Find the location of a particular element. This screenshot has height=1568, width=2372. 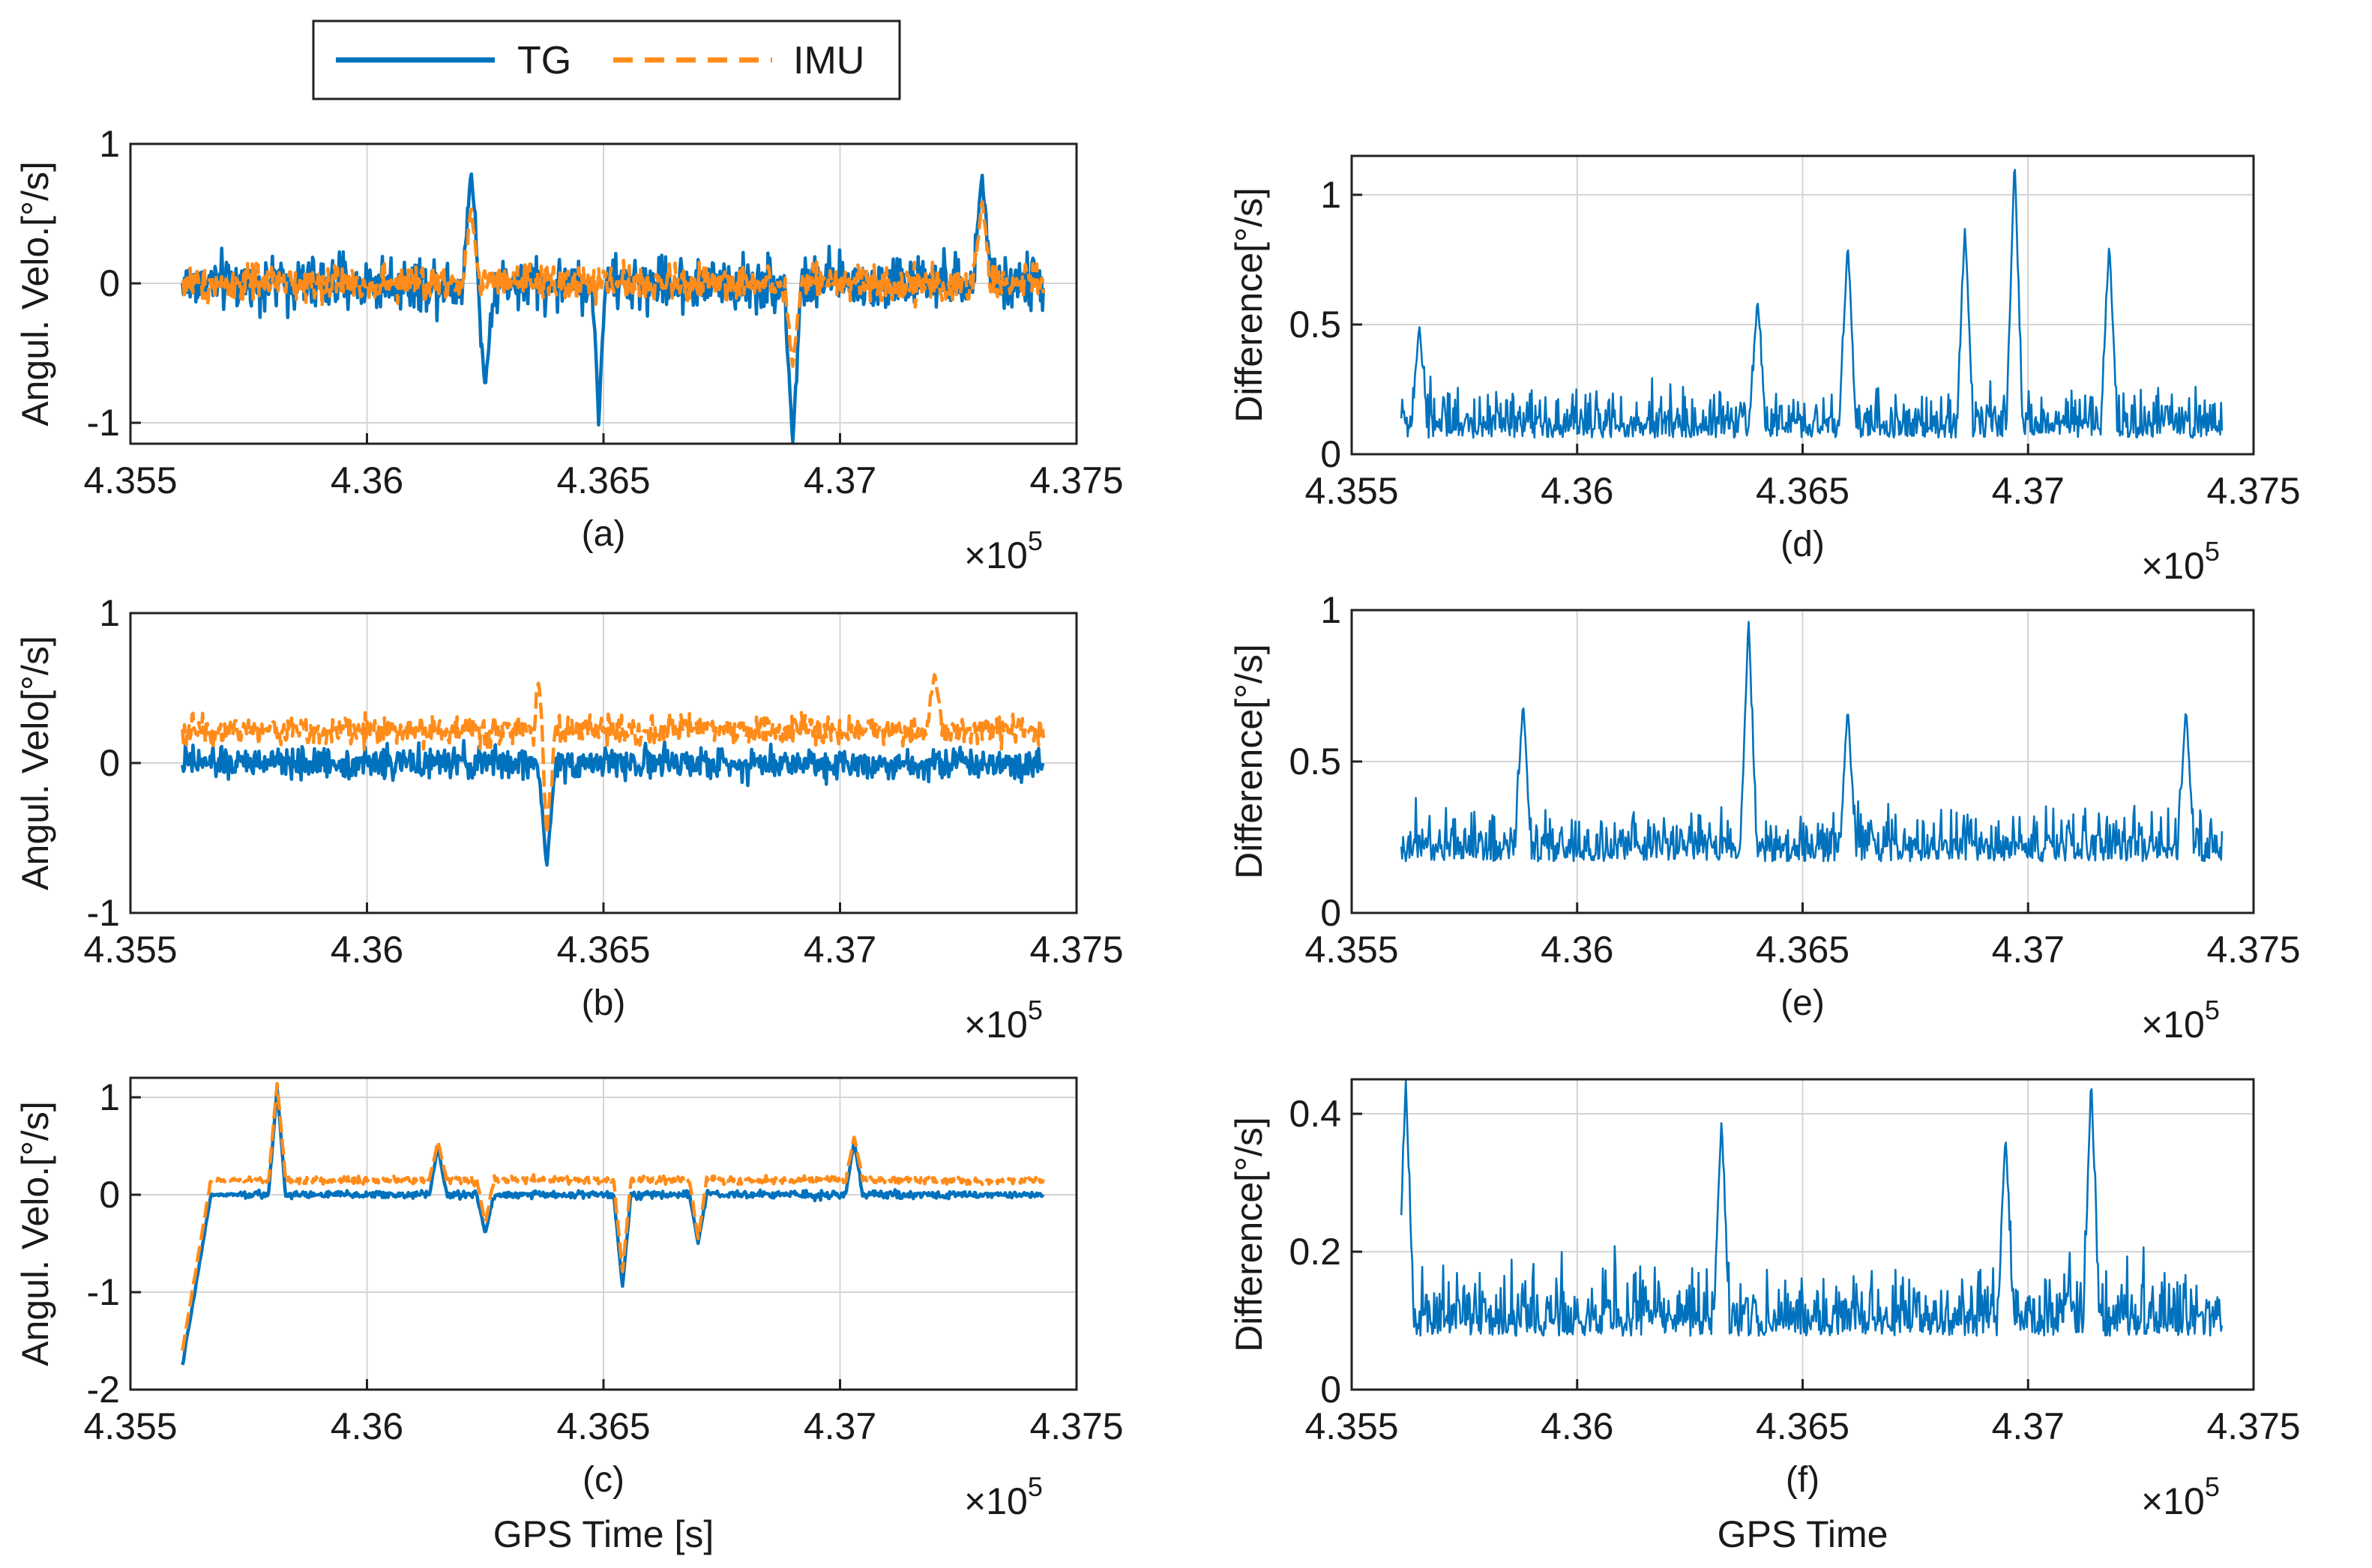

panel-e-x-multiplier: ×10⁵ is located at coordinates (2180, 1020).